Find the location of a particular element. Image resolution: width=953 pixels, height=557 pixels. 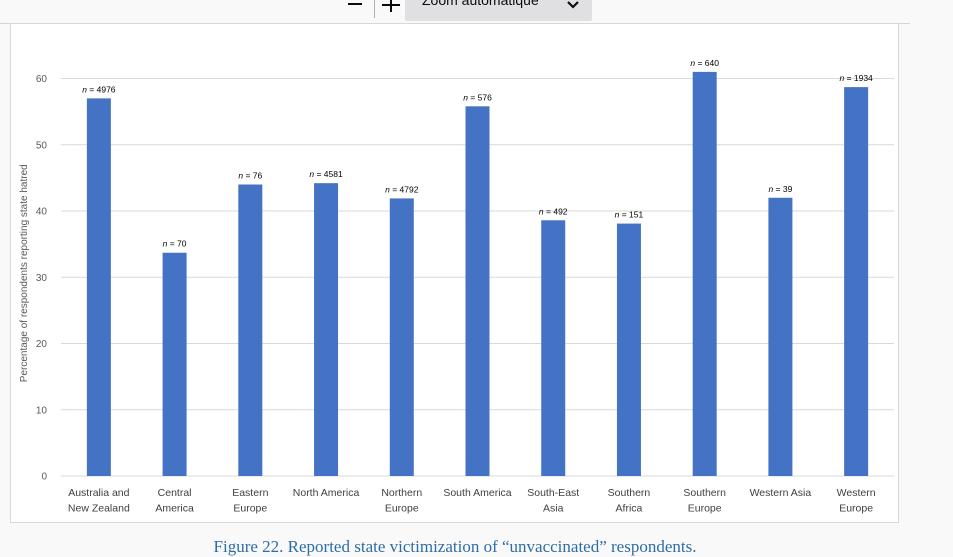

data-label: n = 576 is located at coordinates (477, 97).